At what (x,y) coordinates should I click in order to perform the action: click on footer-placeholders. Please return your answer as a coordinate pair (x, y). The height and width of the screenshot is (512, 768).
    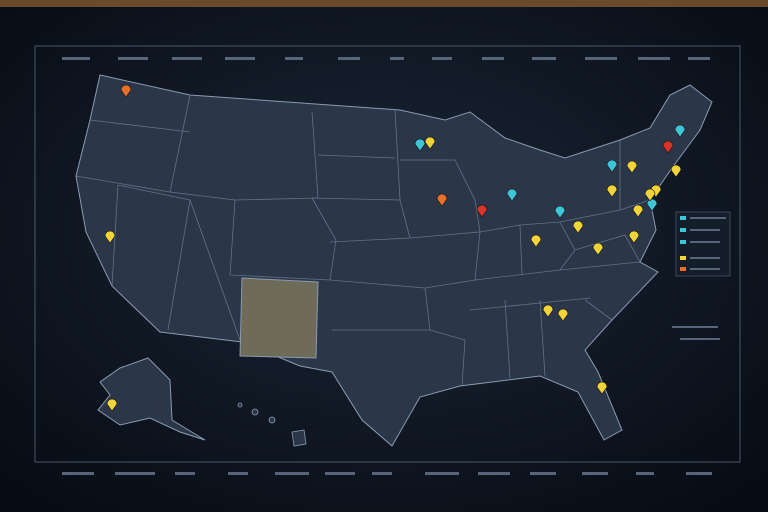
    Looking at the image, I should click on (387, 473).